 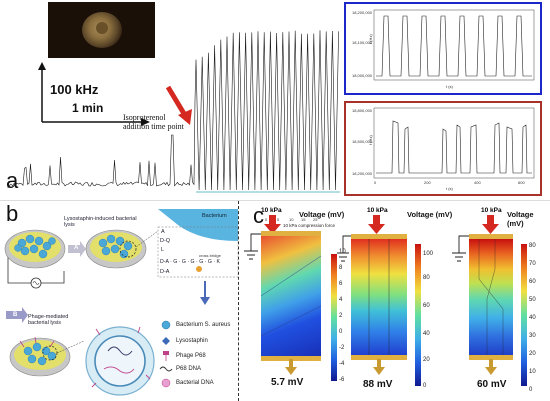 I want to click on sim3-tick-2: 60, so click(x=532, y=282).